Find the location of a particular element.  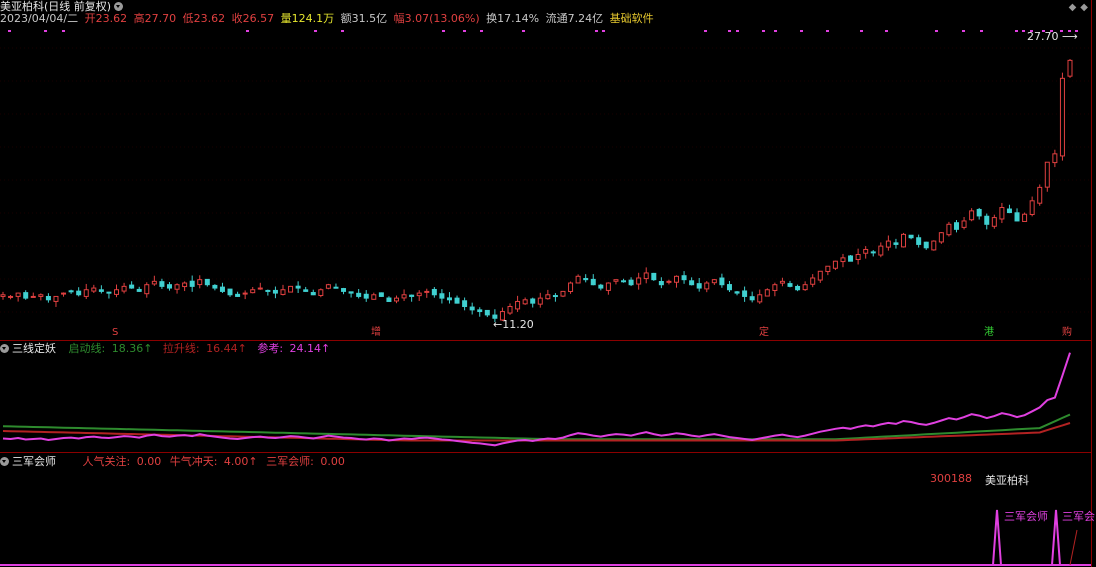

indicator2-sjs-label: 三军会师: is located at coordinates (292, 461).